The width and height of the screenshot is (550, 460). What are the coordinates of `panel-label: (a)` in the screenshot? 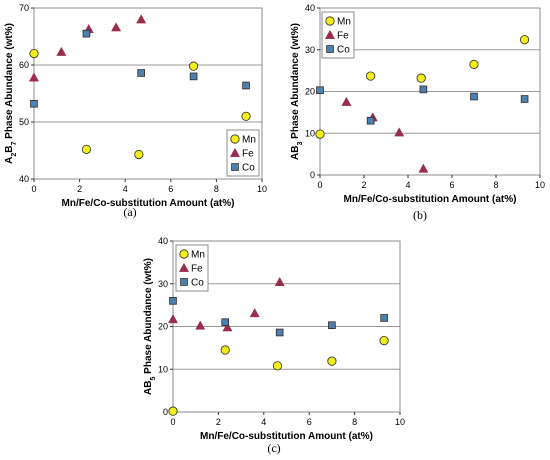 It's located at (129, 212).